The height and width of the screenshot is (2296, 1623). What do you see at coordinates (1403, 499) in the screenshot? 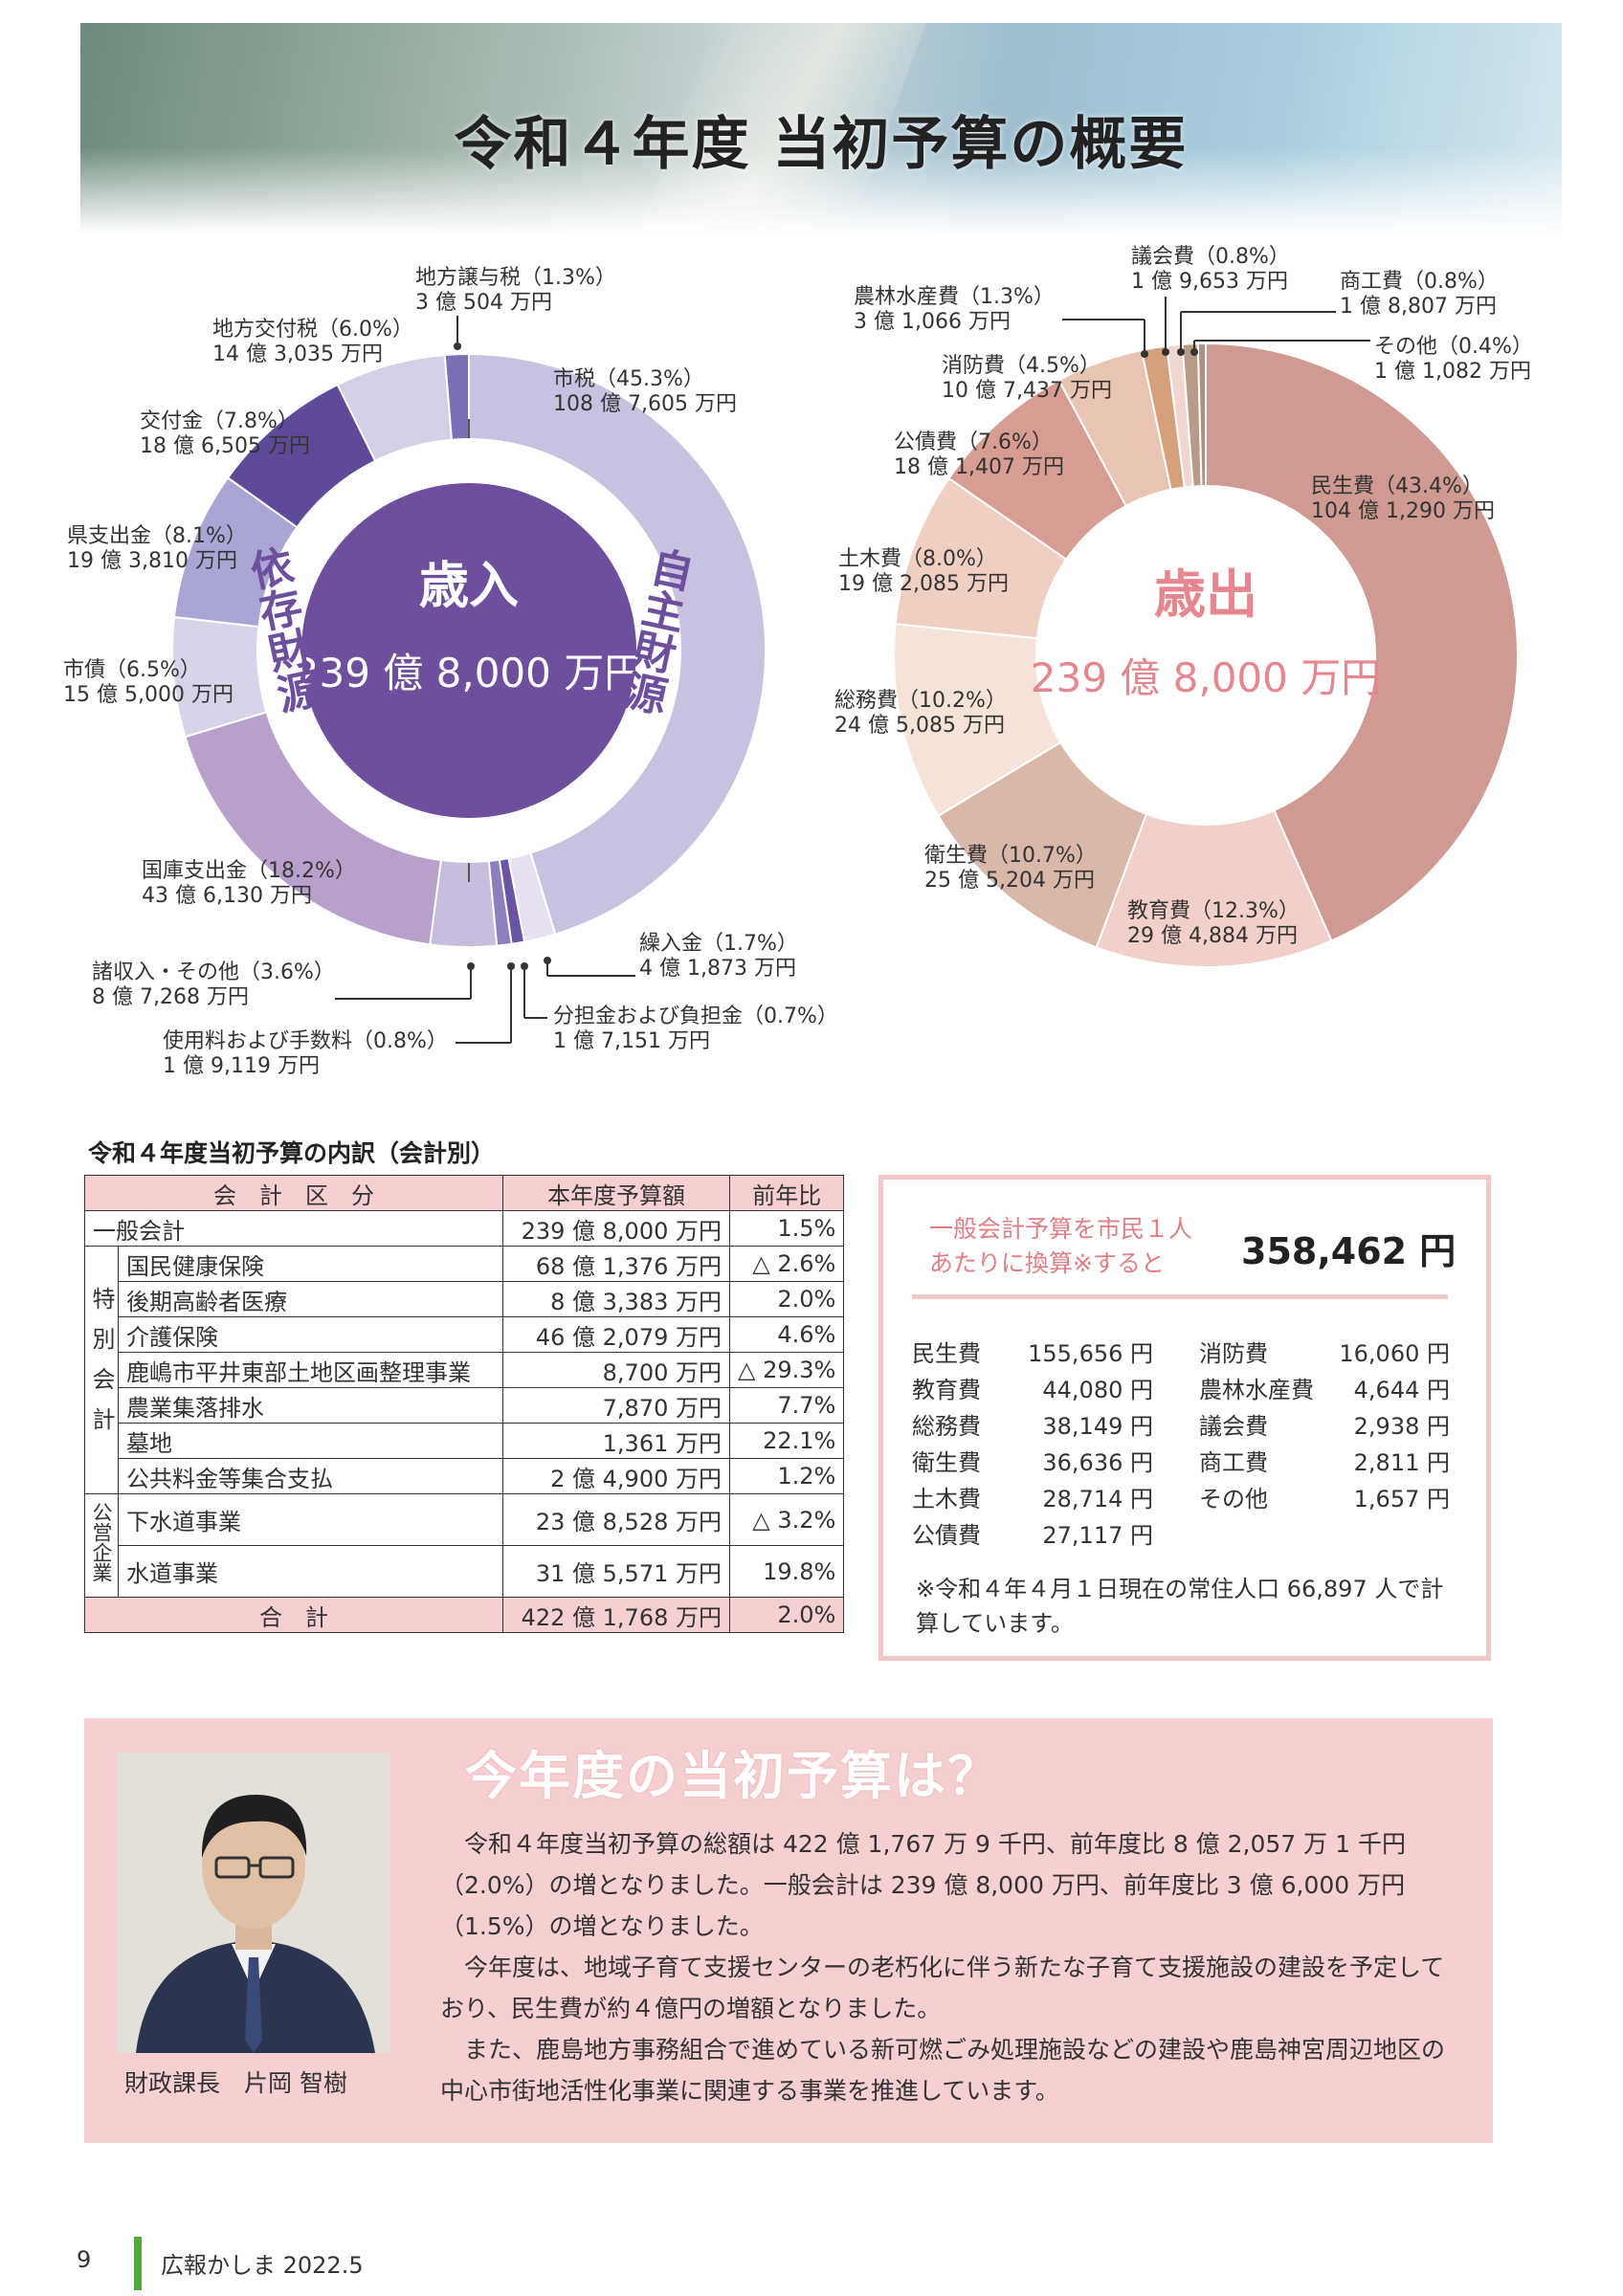
I see `expenditure-label-welfare: 民生費（43.4%） 104 億 1,290 万円` at bounding box center [1403, 499].